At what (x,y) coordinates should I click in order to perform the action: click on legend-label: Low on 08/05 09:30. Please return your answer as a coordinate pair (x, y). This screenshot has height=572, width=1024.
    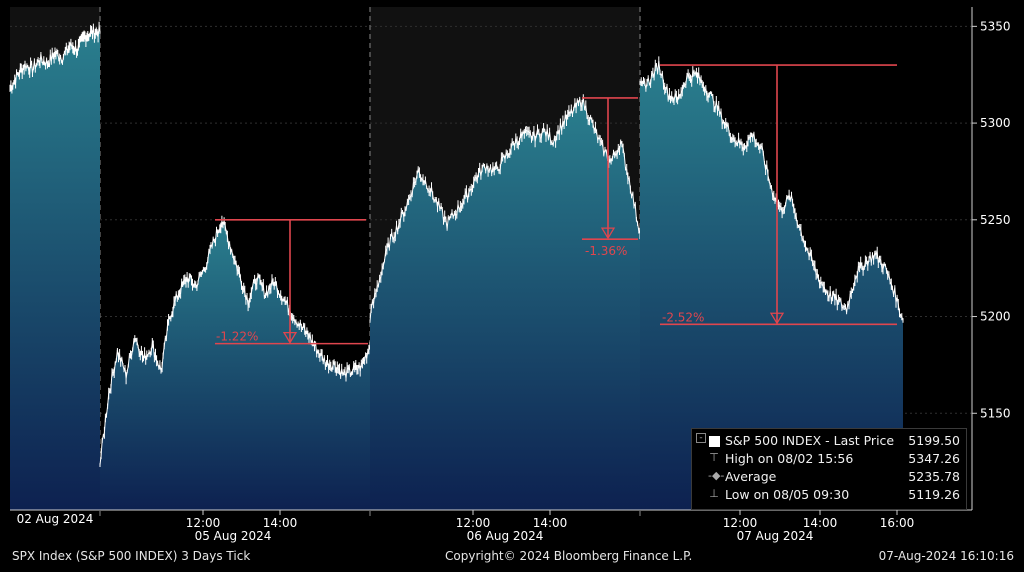
    Looking at the image, I should click on (787, 494).